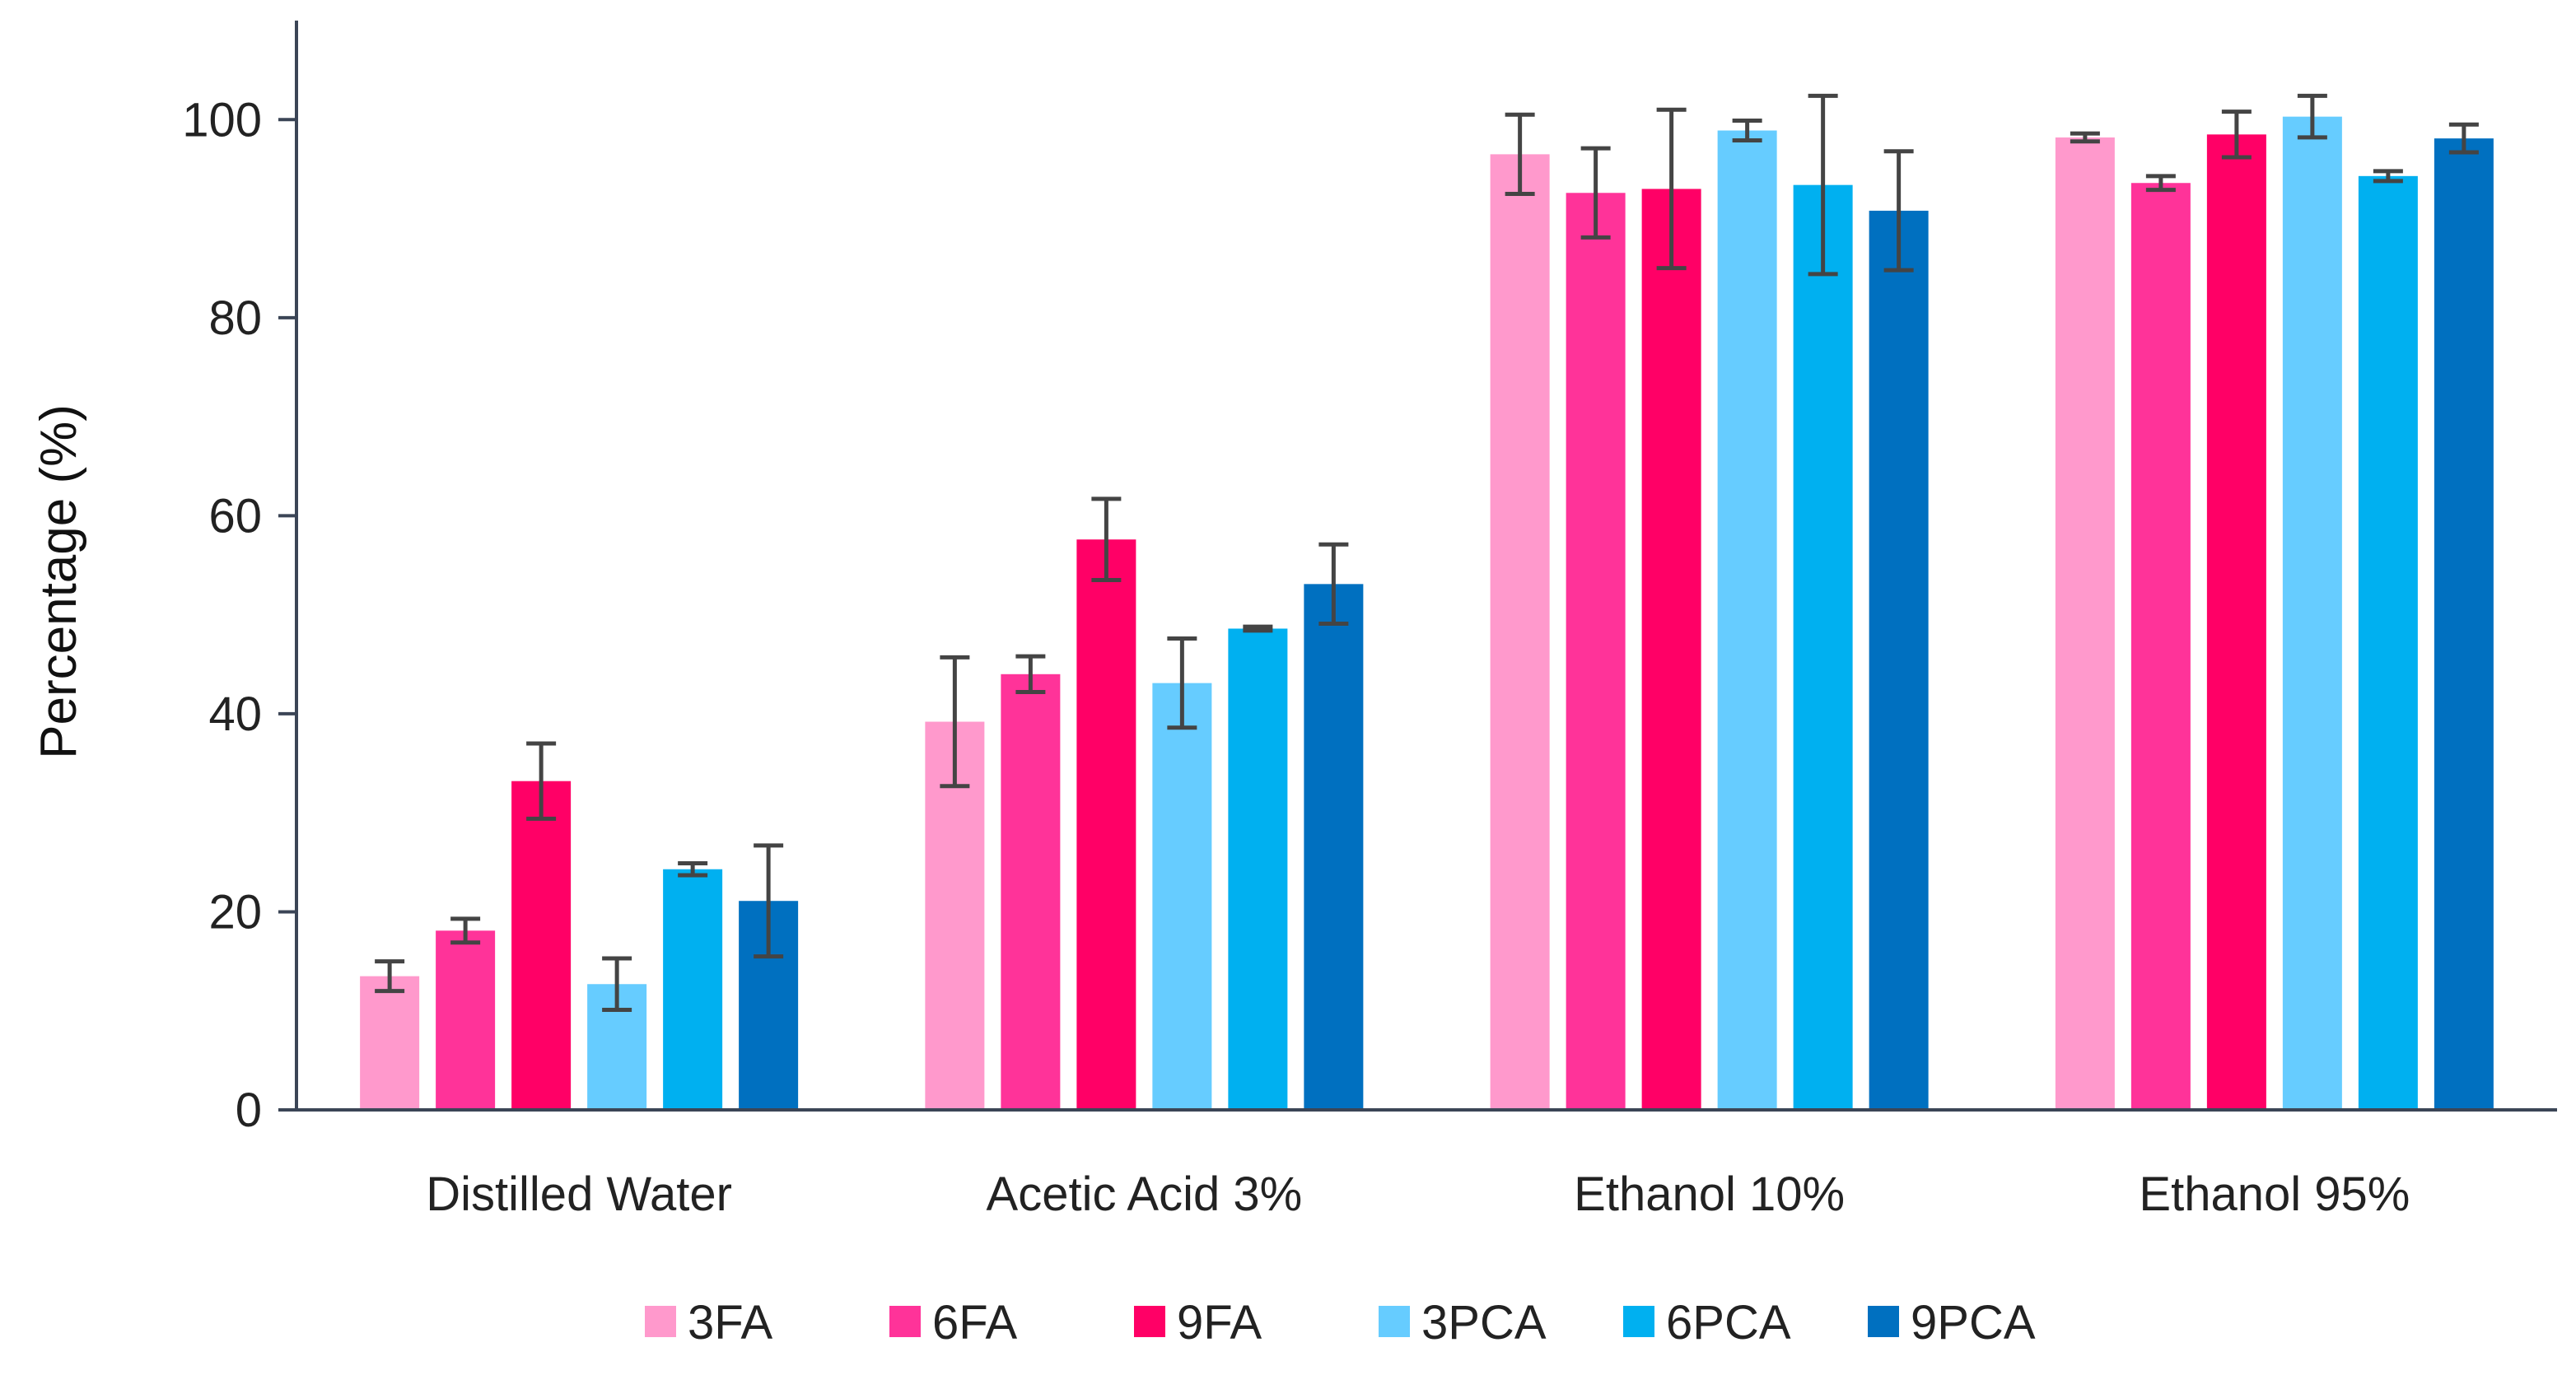  I want to click on legend-label: 6PCA, so click(1728, 1322).